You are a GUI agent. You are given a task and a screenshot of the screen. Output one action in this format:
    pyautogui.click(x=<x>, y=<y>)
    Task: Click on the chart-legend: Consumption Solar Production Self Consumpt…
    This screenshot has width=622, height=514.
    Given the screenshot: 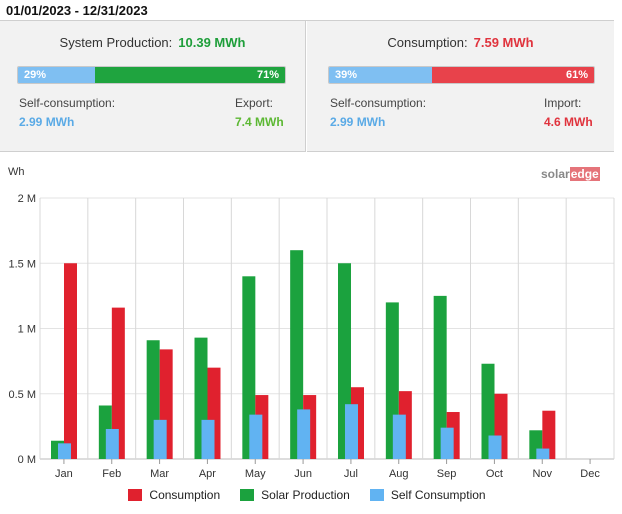 What is the action you would take?
    pyautogui.click(x=307, y=495)
    